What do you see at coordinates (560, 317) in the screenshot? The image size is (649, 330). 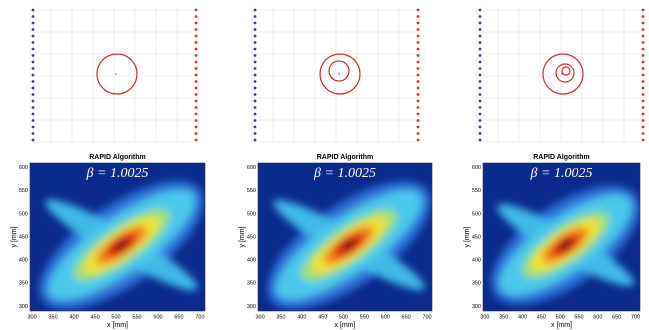 I see `x-tick-label: 500` at bounding box center [560, 317].